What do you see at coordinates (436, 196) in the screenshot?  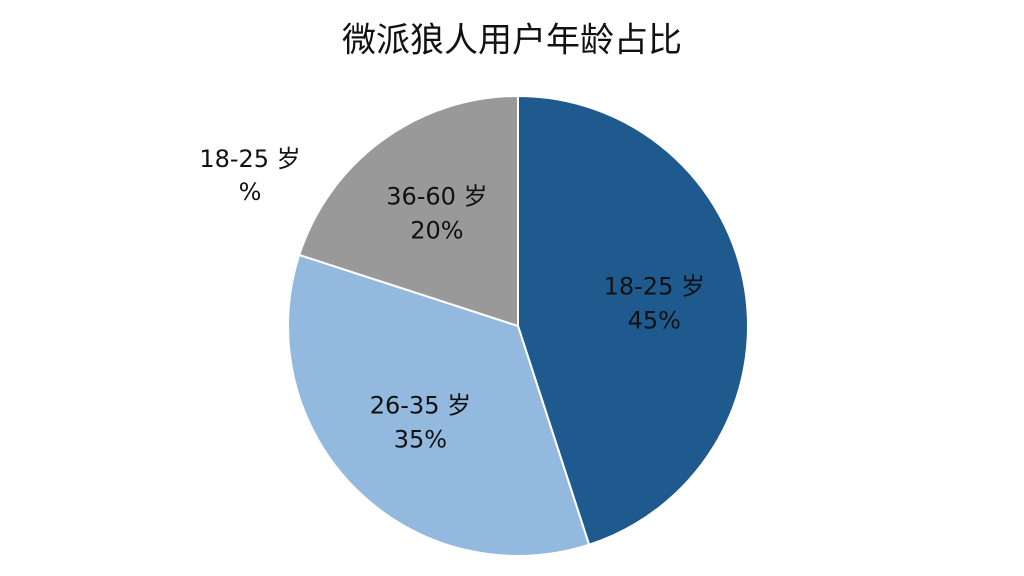 I see `slice-label: 36-60 岁` at bounding box center [436, 196].